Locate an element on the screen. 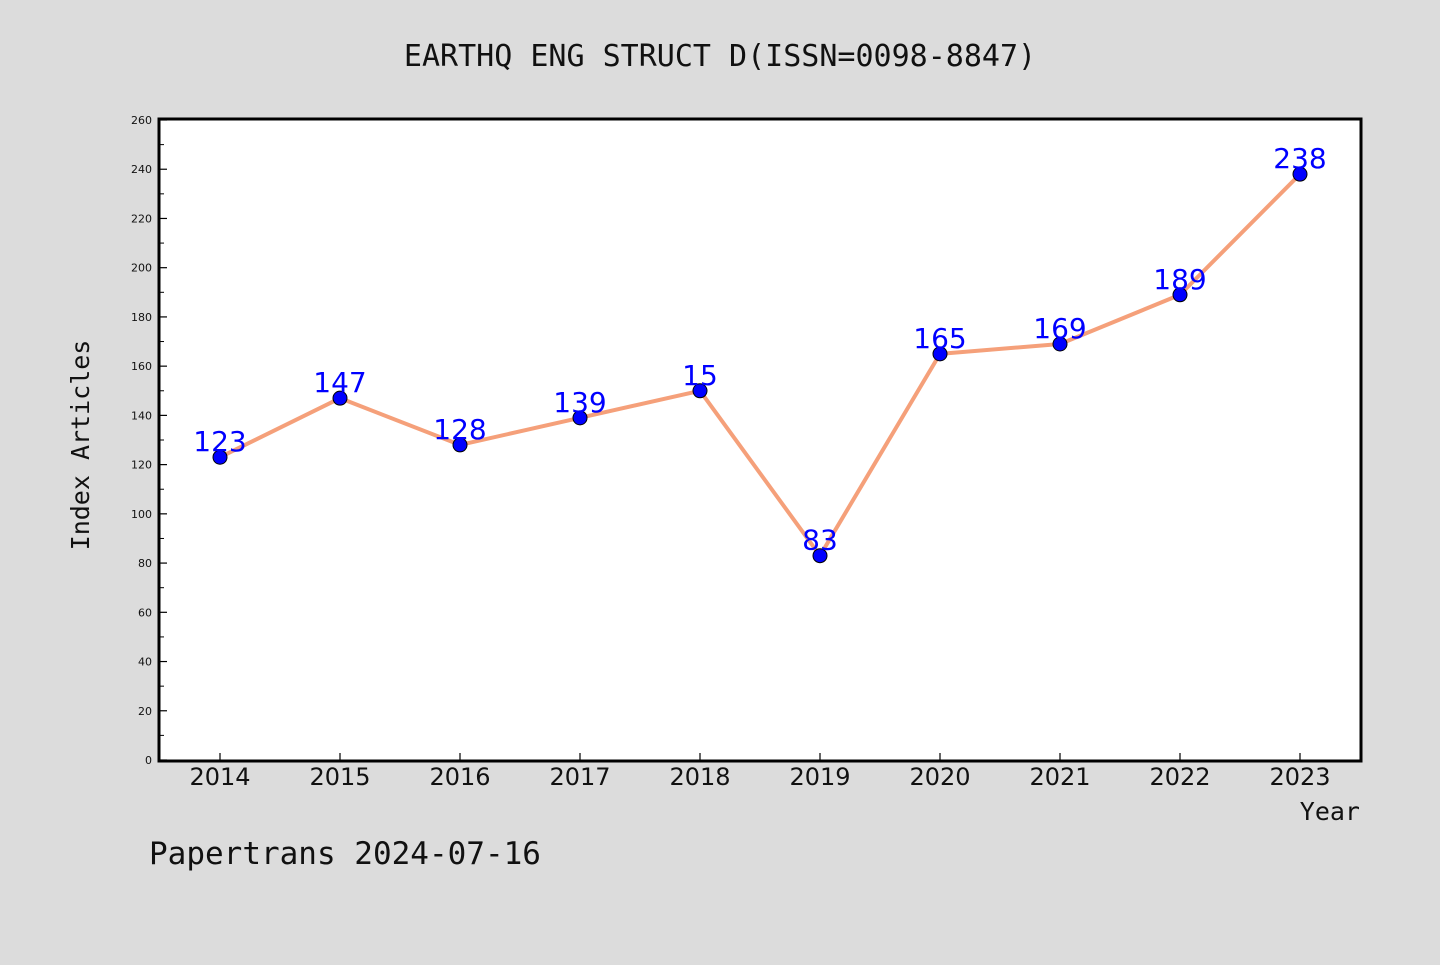 This screenshot has width=1440, height=965. data-label-2015: 147 is located at coordinates (339, 382).